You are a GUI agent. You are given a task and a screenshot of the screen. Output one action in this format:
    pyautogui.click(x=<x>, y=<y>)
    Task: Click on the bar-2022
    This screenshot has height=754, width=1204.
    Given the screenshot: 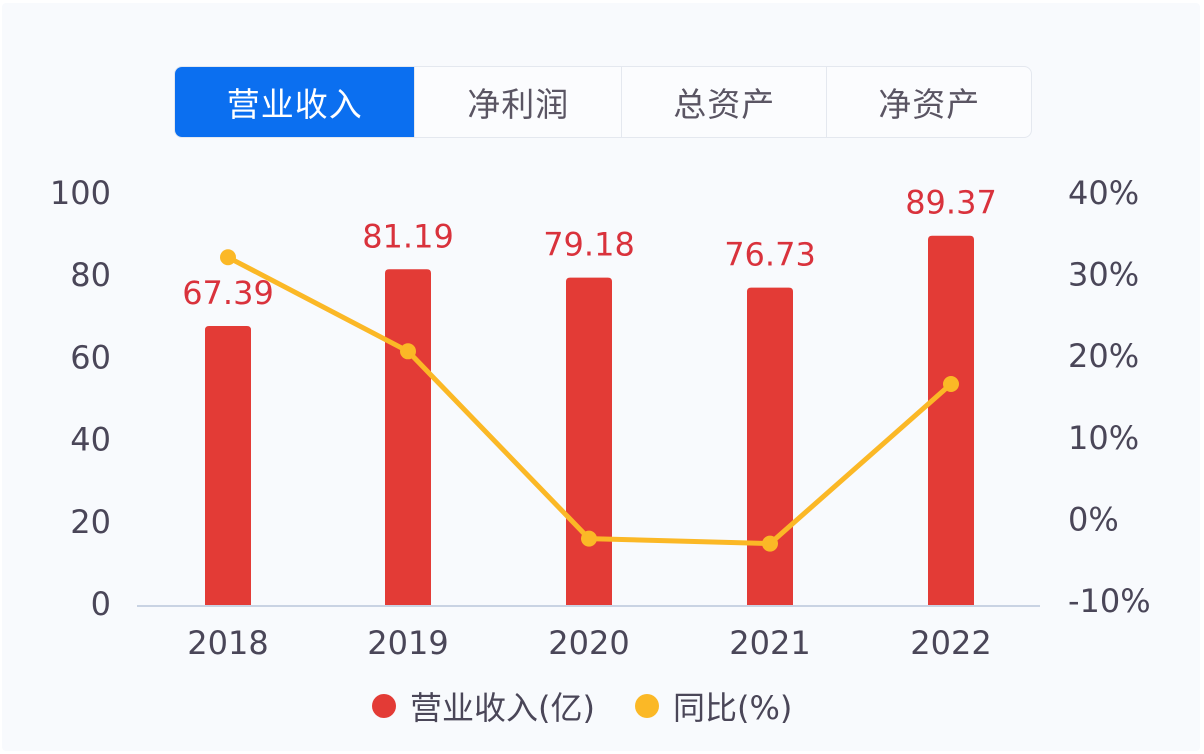 What is the action you would take?
    pyautogui.click(x=951, y=420)
    